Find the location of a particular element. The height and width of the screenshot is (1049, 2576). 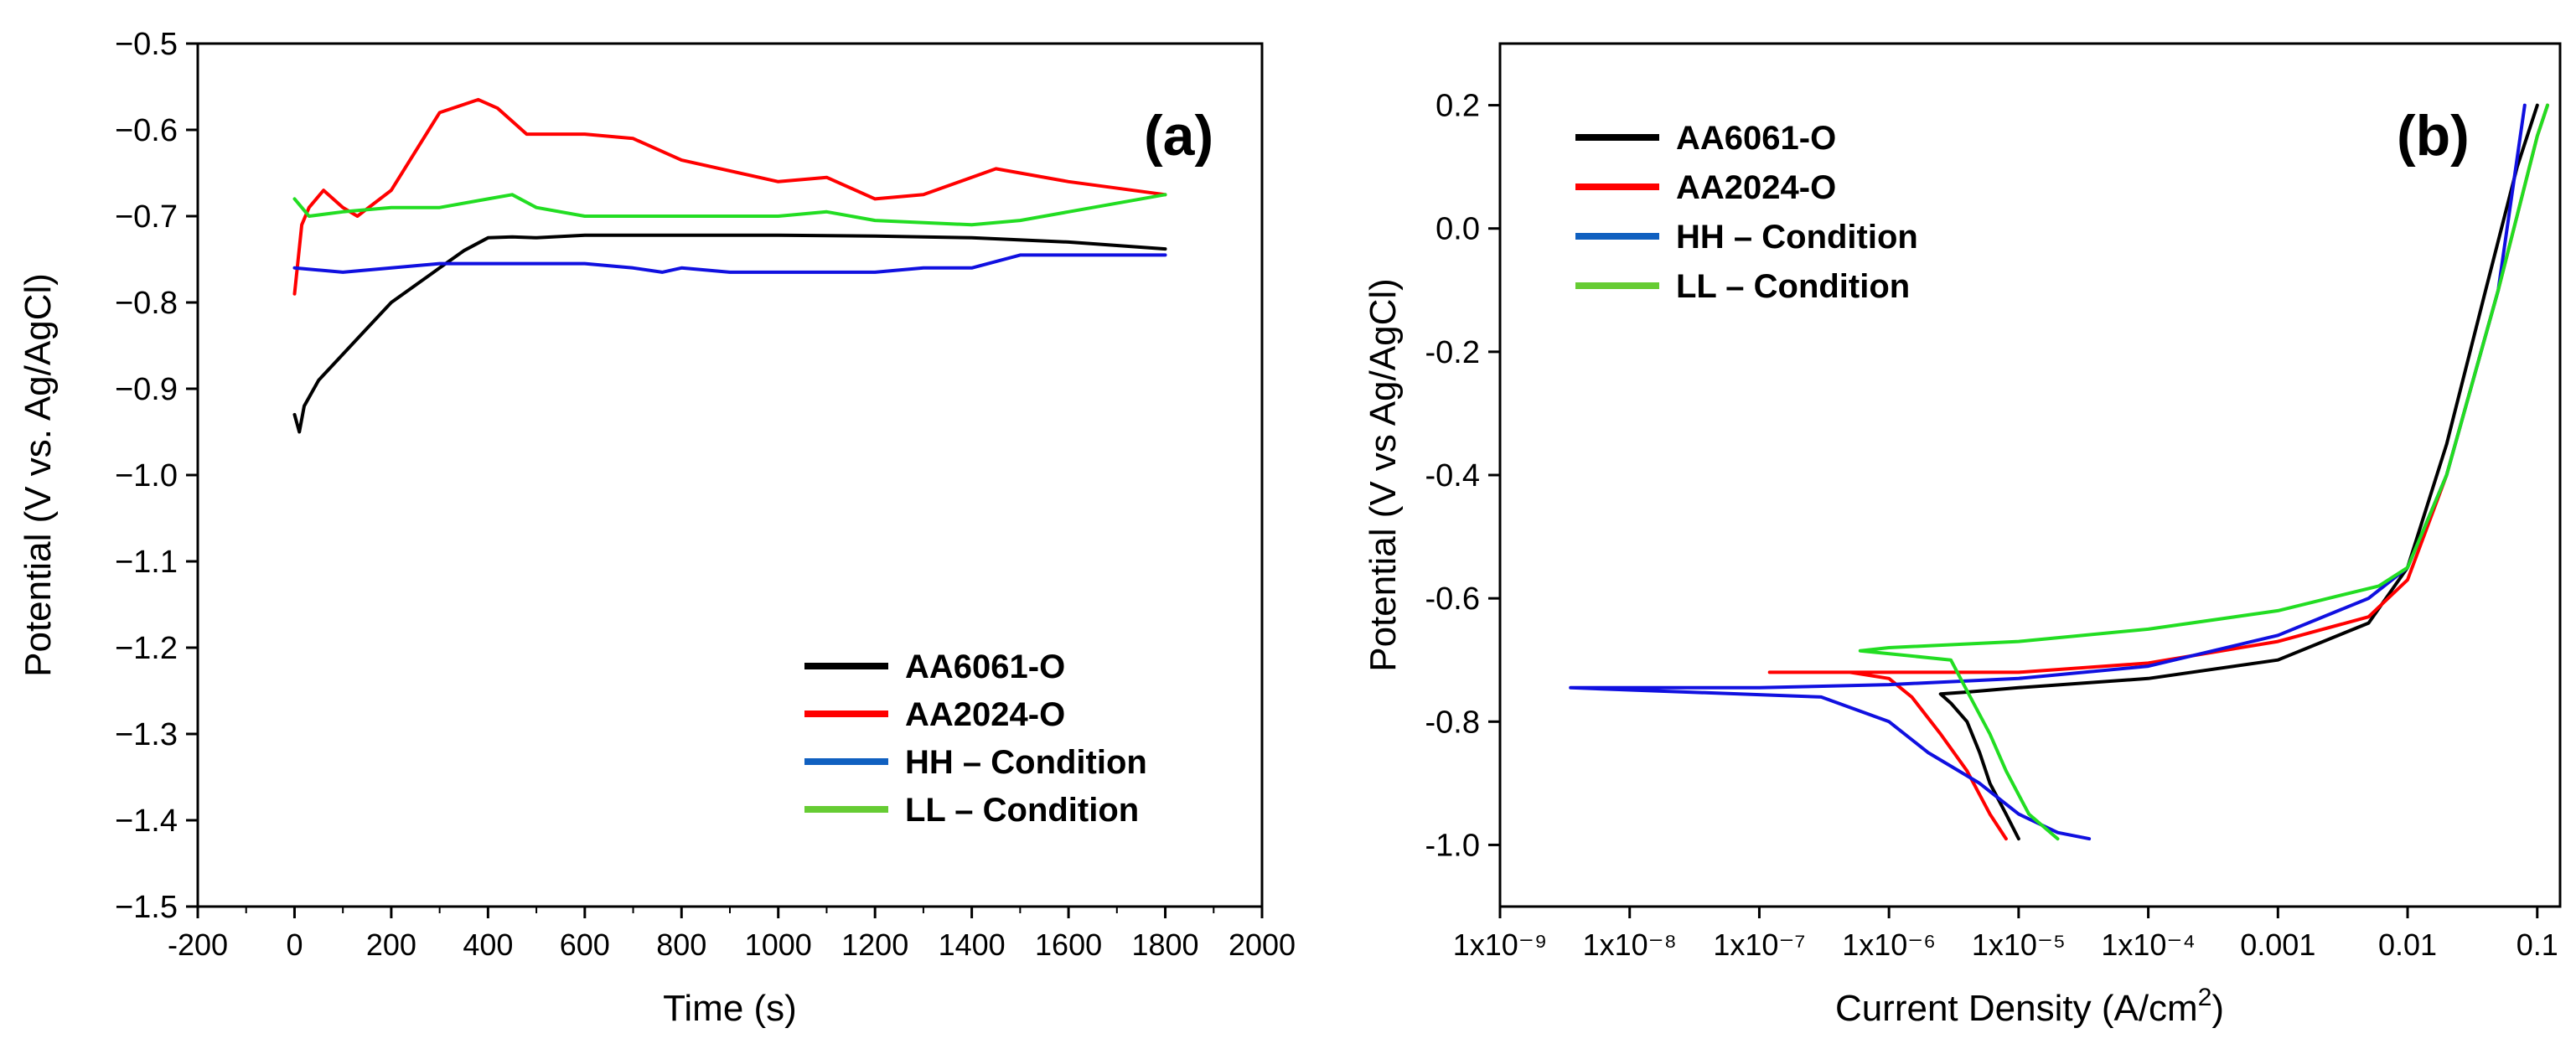

panel-a-y-tick-label: −0.7 is located at coordinates (146, 217).